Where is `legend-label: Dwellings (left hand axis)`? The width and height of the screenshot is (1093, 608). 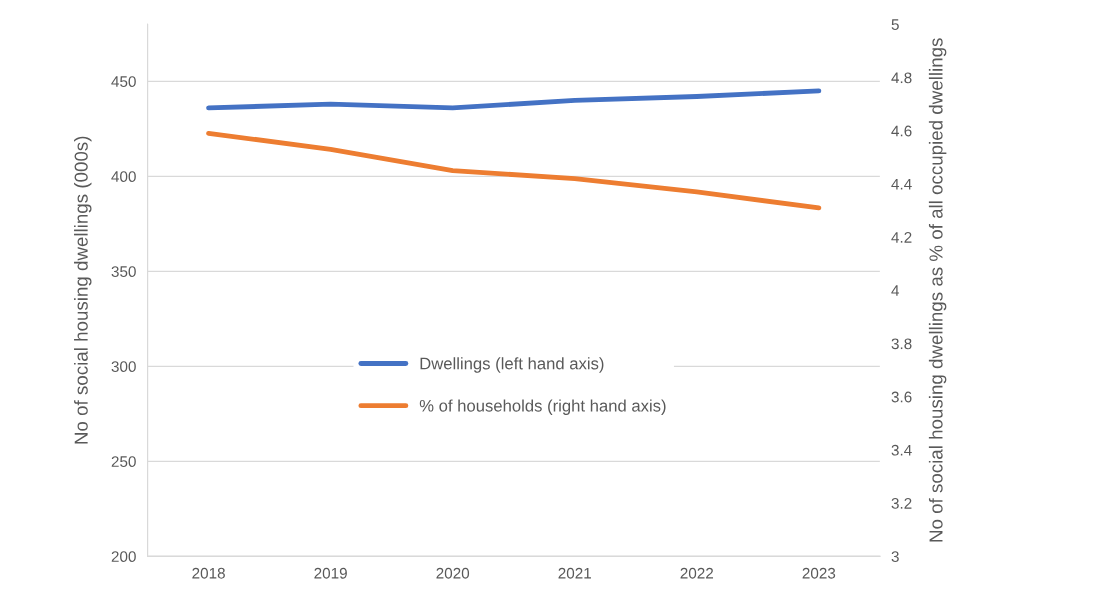 legend-label: Dwellings (left hand axis) is located at coordinates (512, 365).